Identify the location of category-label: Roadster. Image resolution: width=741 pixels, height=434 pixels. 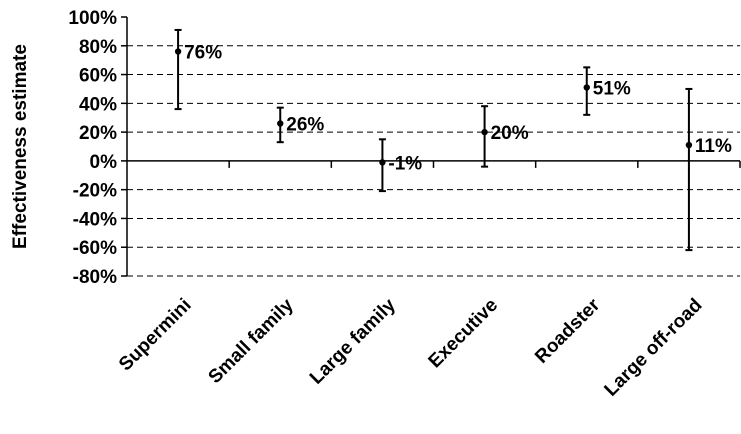
(568, 331).